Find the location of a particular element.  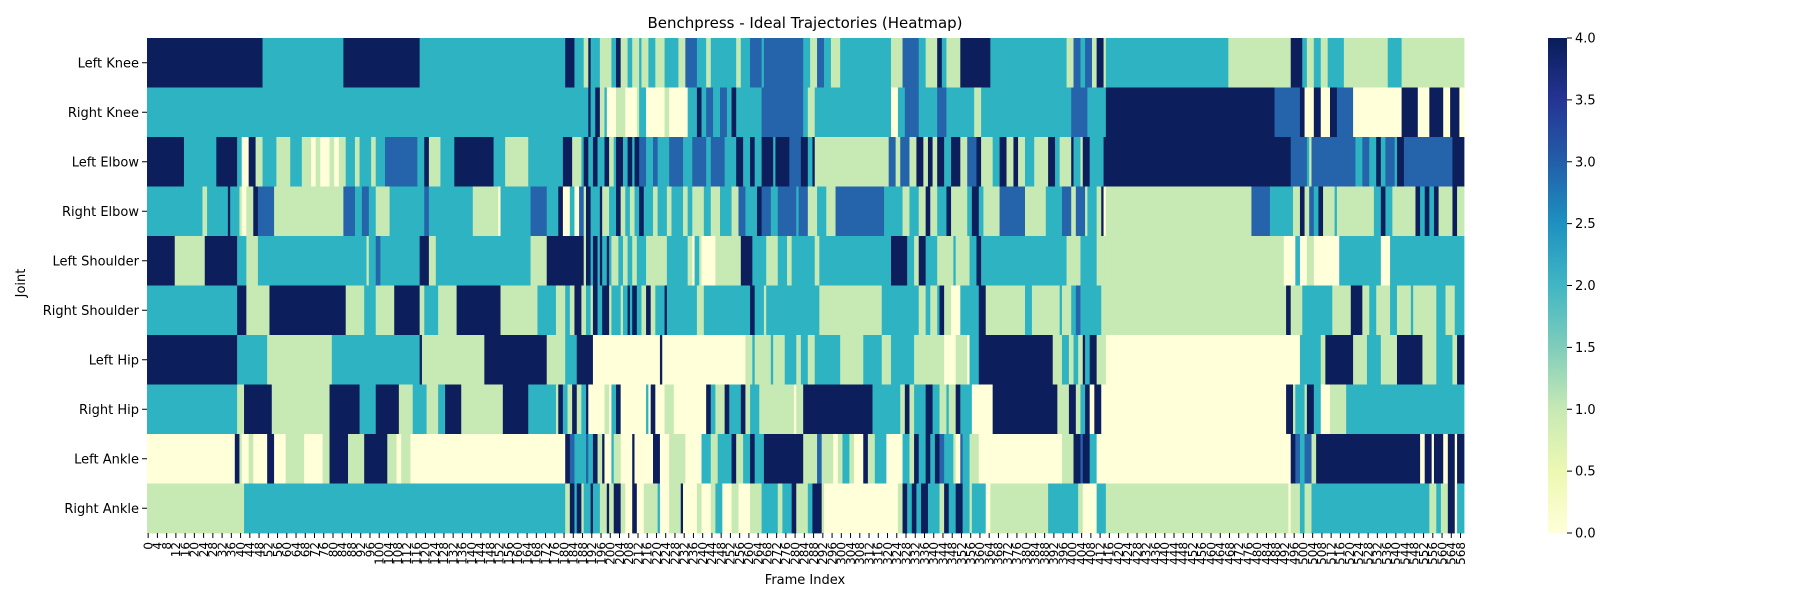

colorbar is located at coordinates (1557, 285).